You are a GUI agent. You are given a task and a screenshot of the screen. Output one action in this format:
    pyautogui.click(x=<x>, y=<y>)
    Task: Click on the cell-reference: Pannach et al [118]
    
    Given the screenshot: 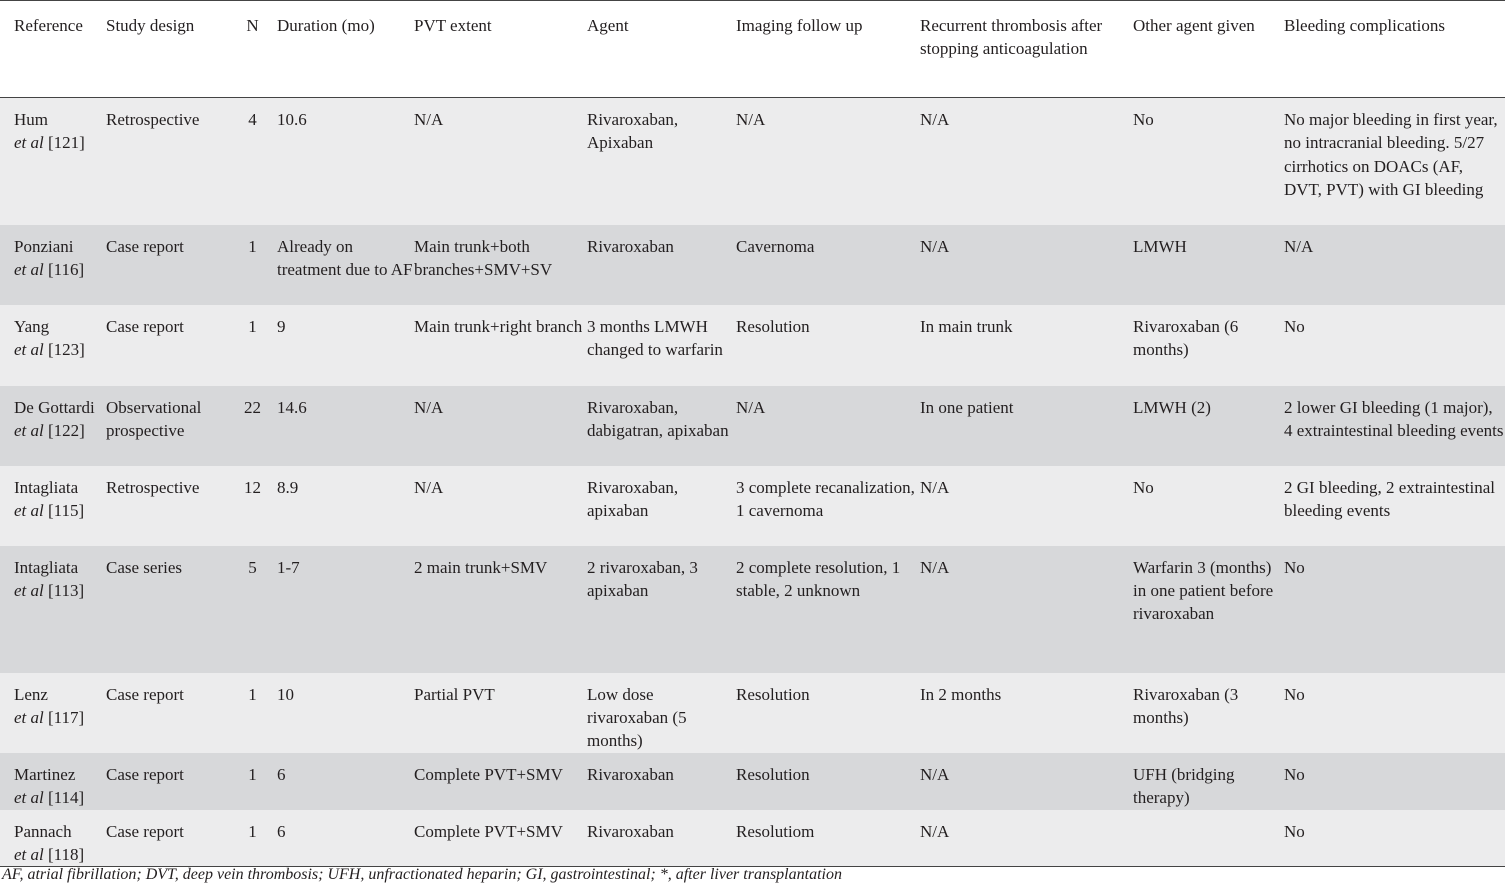 What is the action you would take?
    pyautogui.click(x=53, y=838)
    